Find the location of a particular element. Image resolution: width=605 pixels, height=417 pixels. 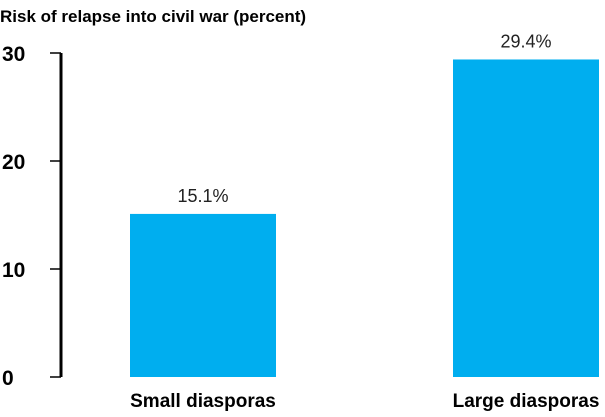

y-tick-label: 20 is located at coordinates (13, 162).